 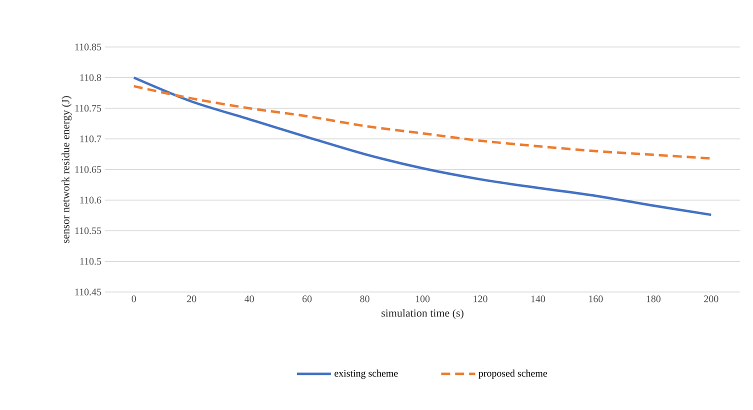 What do you see at coordinates (481, 299) in the screenshot?
I see `x-tick-label: 120` at bounding box center [481, 299].